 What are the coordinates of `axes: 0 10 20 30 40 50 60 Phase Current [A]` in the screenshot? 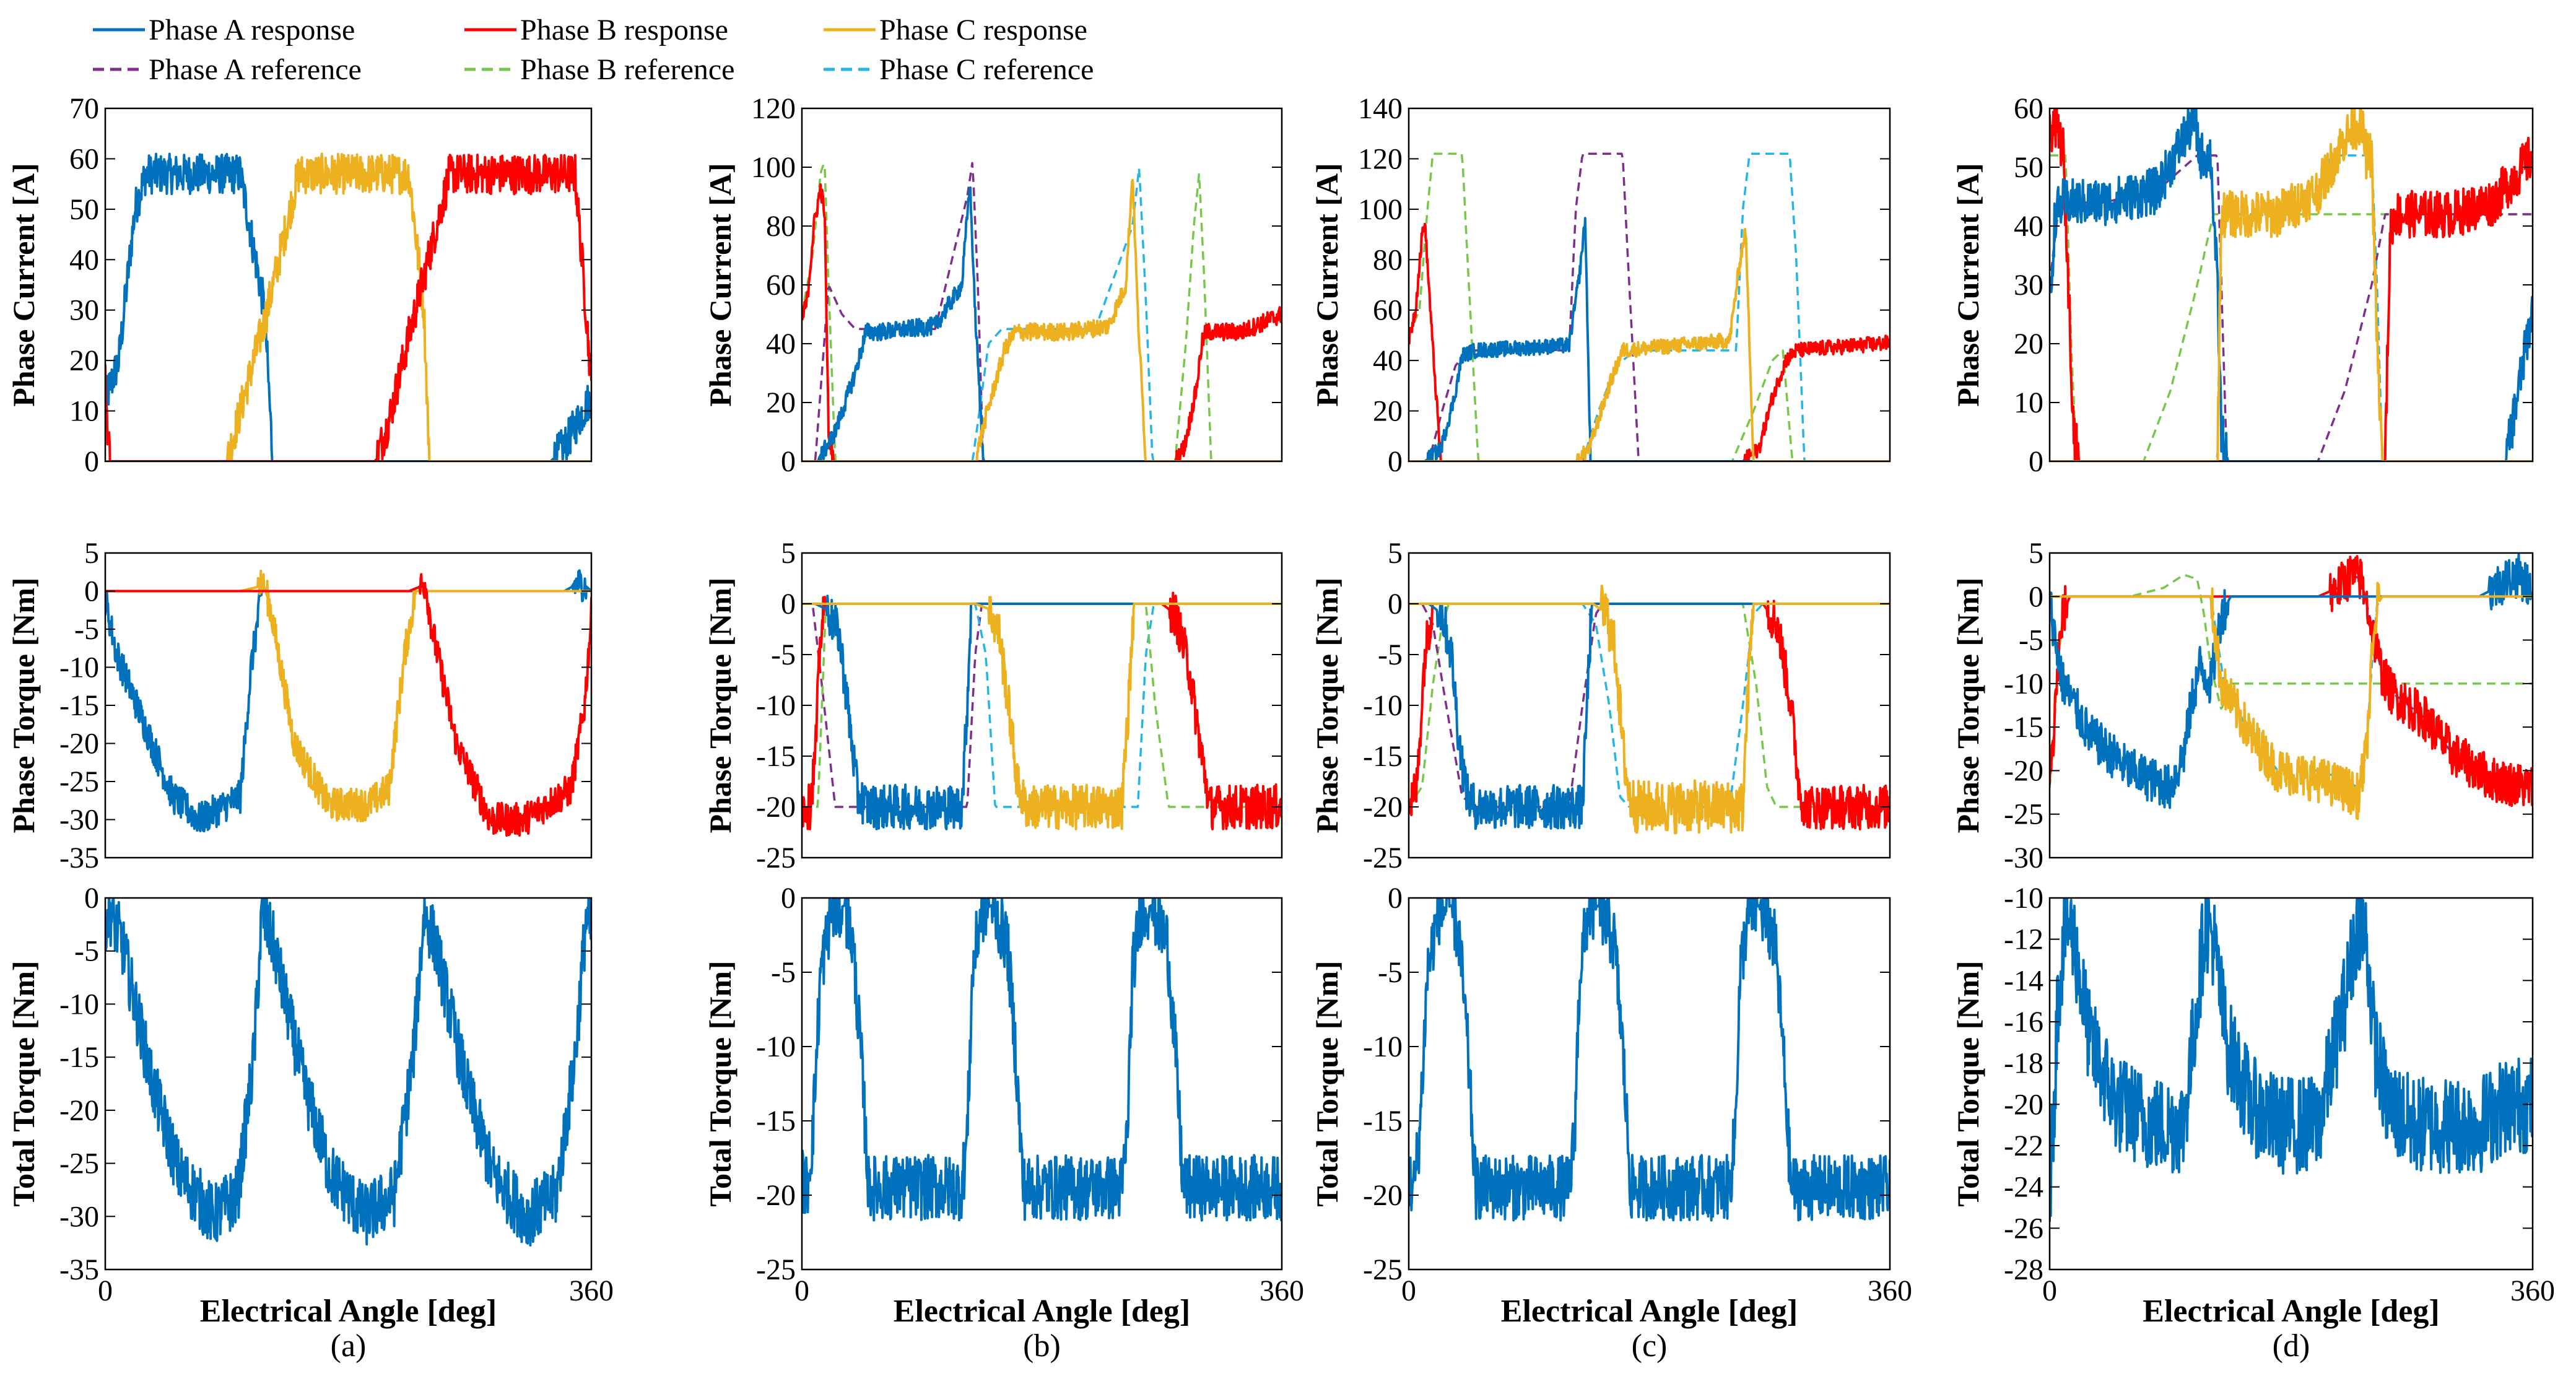 It's located at (2242, 285).